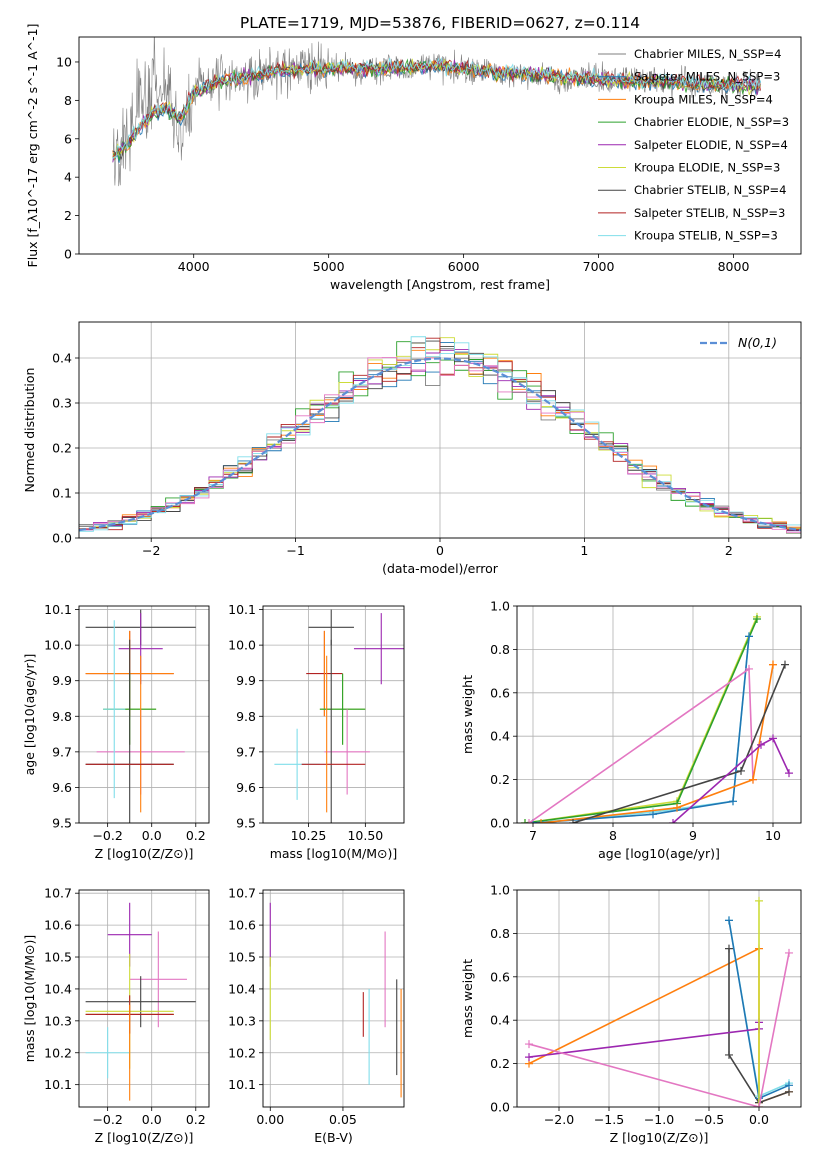 The height and width of the screenshot is (1170, 819). I want to click on residual-histogram, so click(440, 445).